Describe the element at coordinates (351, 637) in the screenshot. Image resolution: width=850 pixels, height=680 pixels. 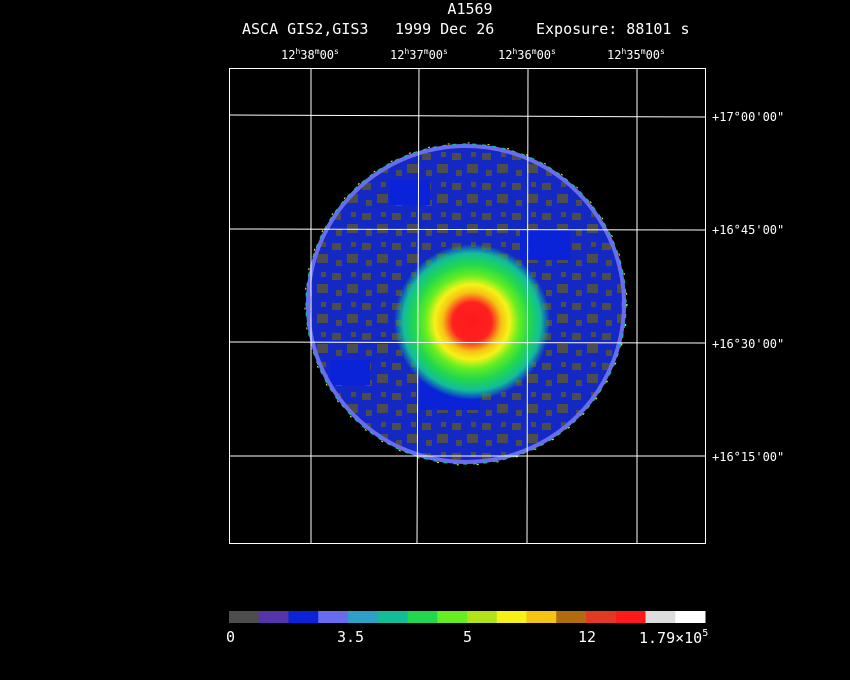
I see `colorbar-label: 3.5` at that location.